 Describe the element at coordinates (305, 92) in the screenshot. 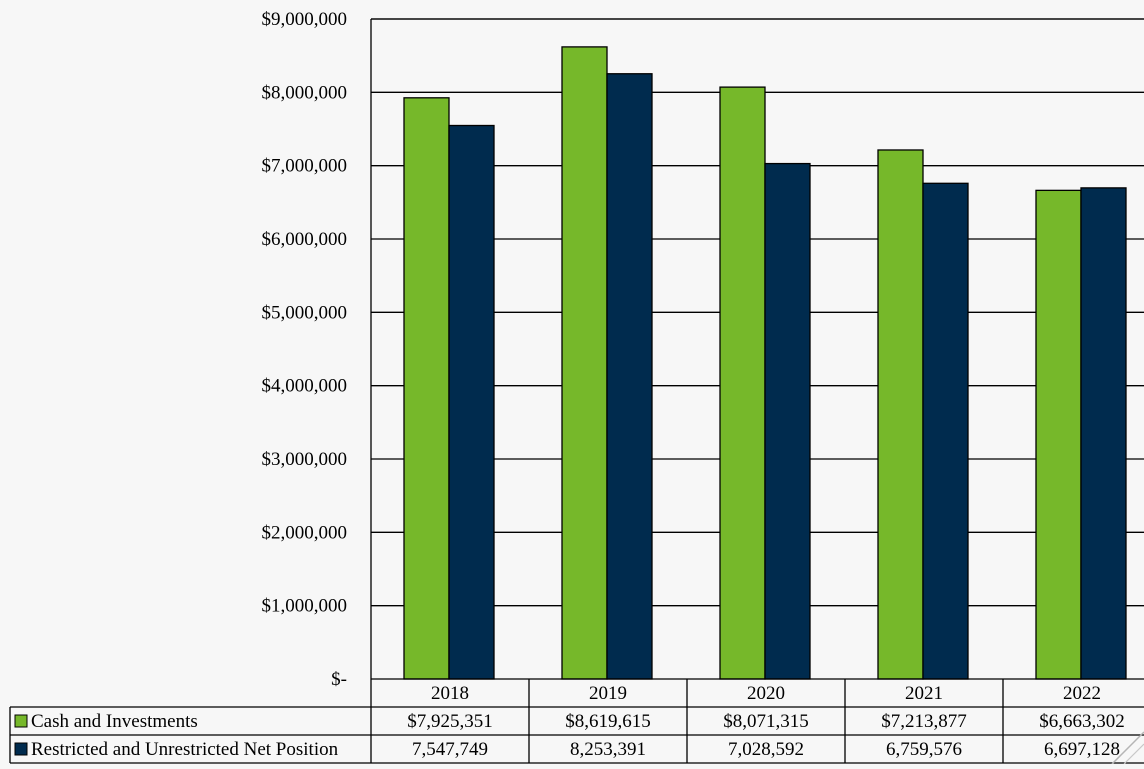

I see `y-tick-label: $8,000,000` at that location.